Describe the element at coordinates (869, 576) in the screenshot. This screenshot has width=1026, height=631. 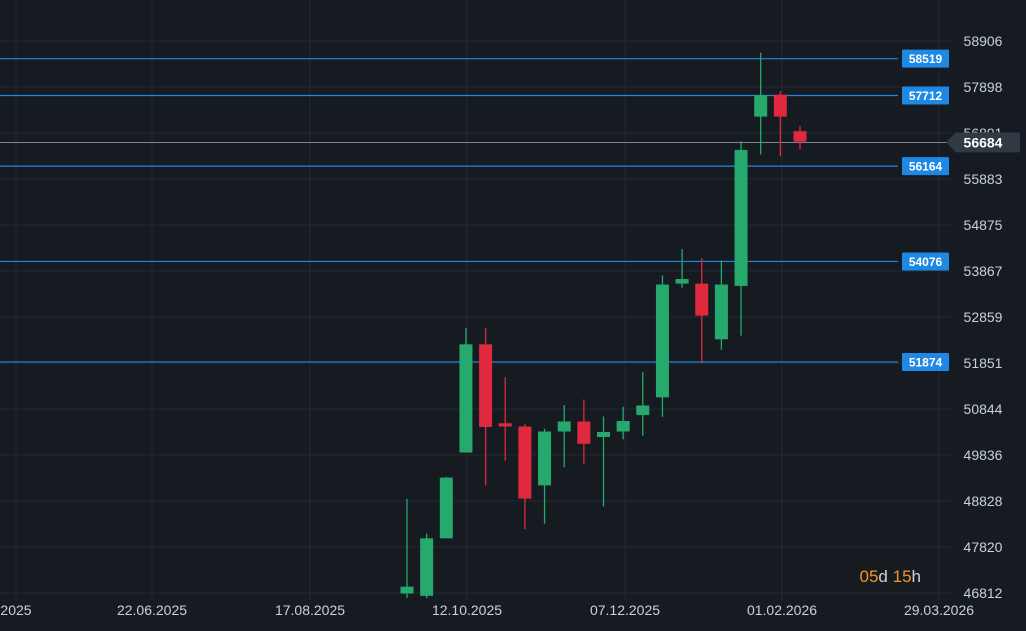
I see `countdown-part: 05` at that location.